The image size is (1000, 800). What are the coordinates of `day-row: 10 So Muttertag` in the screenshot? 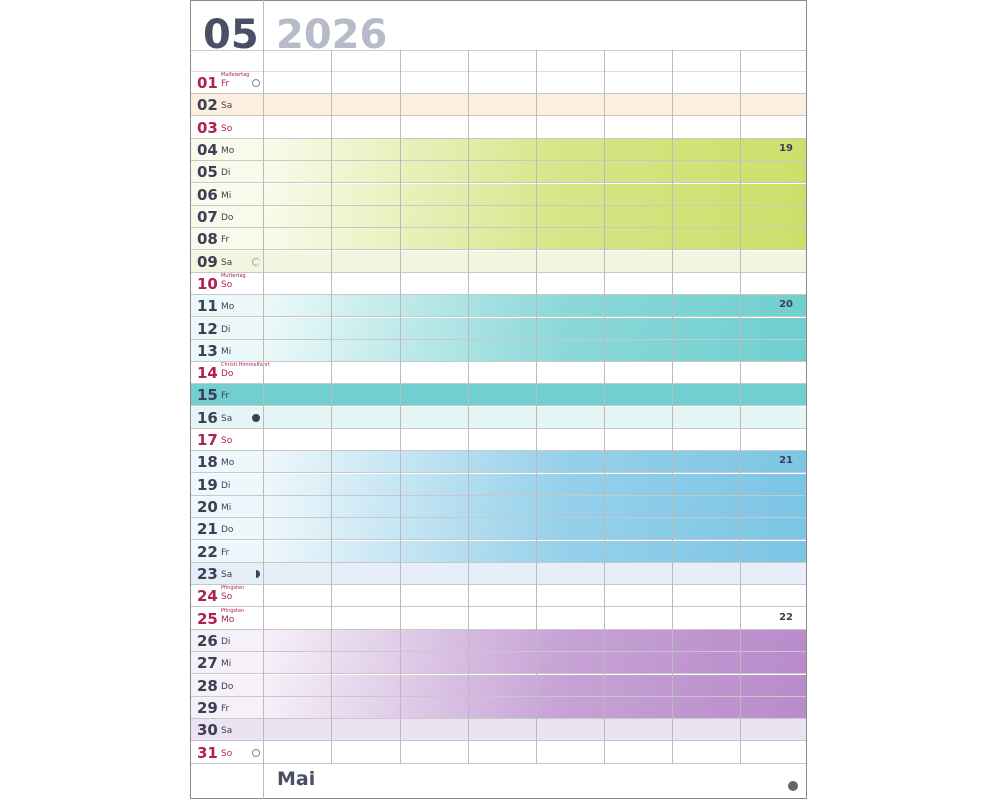 It's located at (498, 284).